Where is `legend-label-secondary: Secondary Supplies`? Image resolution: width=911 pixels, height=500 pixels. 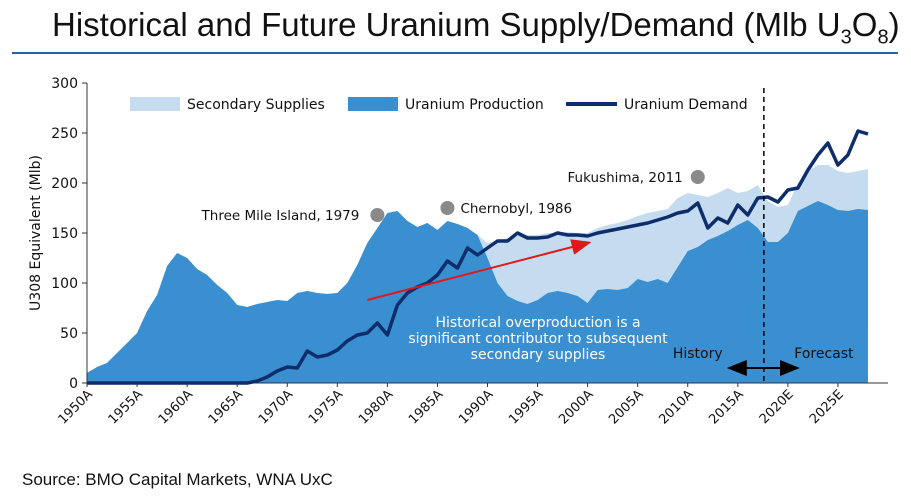 legend-label-secondary: Secondary Supplies is located at coordinates (256, 105).